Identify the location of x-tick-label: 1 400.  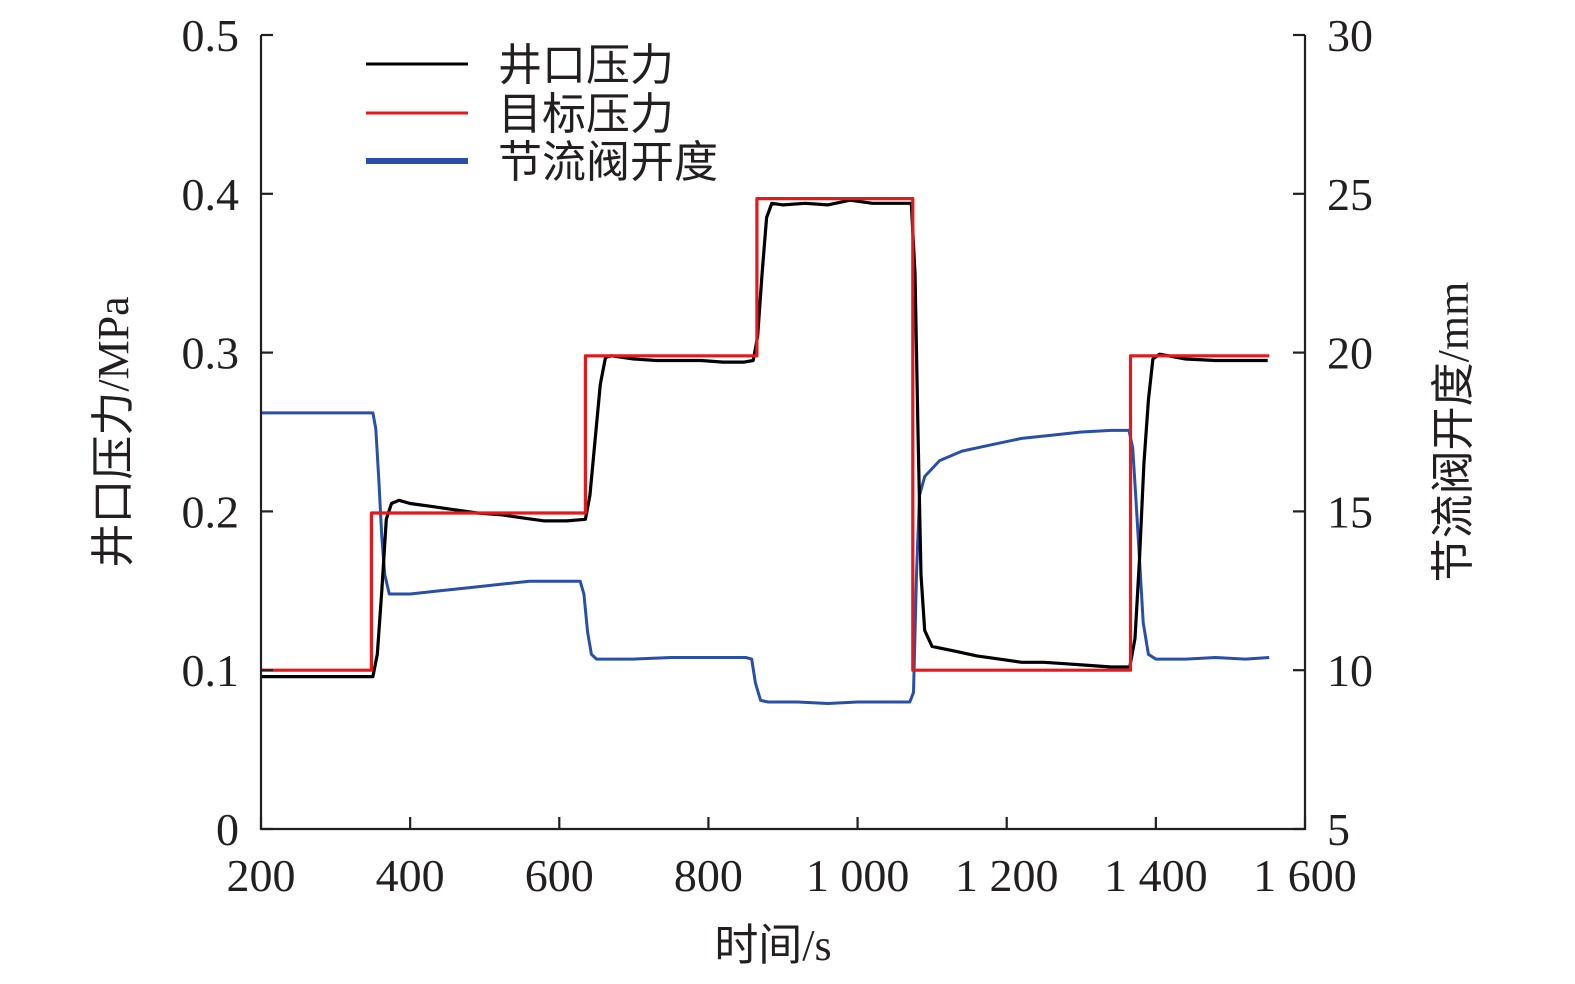
(1156, 875).